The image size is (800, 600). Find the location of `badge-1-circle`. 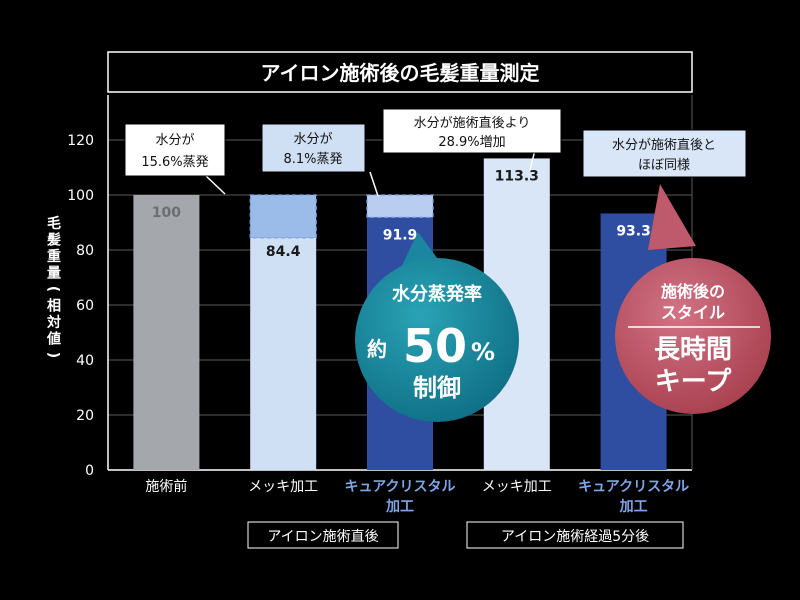

badge-1-circle is located at coordinates (437, 340).